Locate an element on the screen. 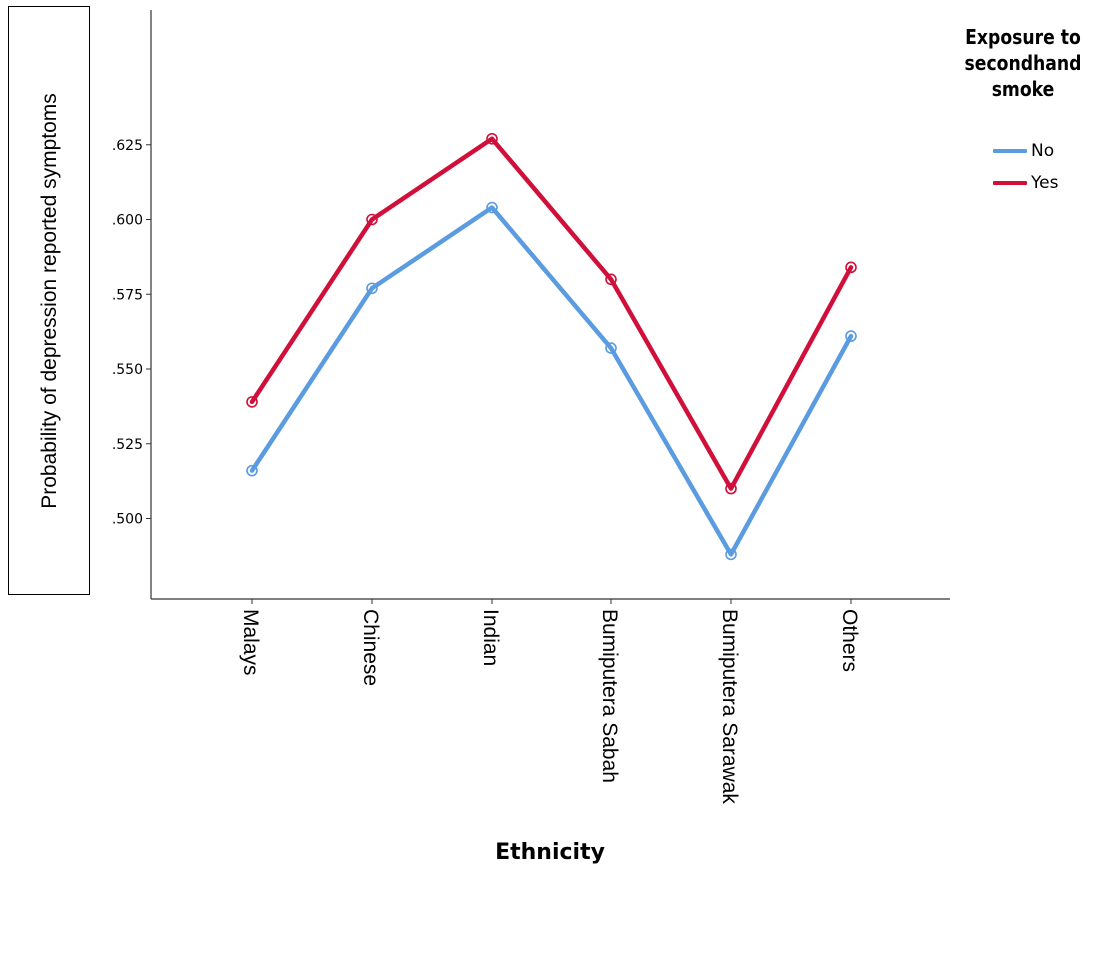 The image size is (1101, 961). legend-label-yes: Yes is located at coordinates (1045, 183).